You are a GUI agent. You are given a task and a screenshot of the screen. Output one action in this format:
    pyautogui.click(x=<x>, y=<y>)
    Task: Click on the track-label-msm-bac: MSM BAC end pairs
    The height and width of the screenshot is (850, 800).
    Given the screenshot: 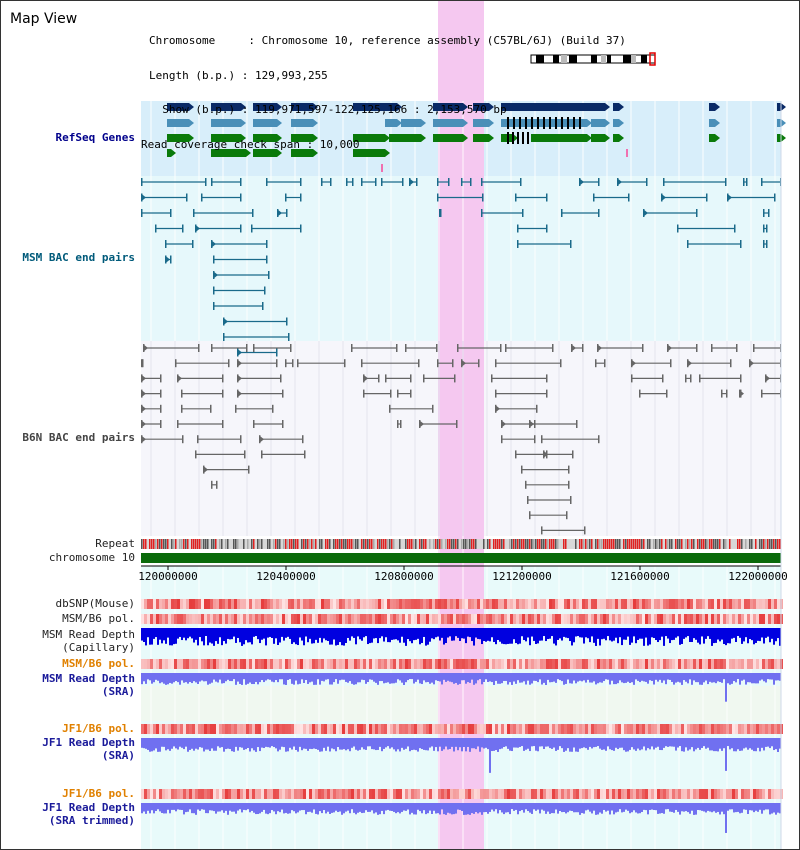 What is the action you would take?
    pyautogui.click(x=78, y=257)
    